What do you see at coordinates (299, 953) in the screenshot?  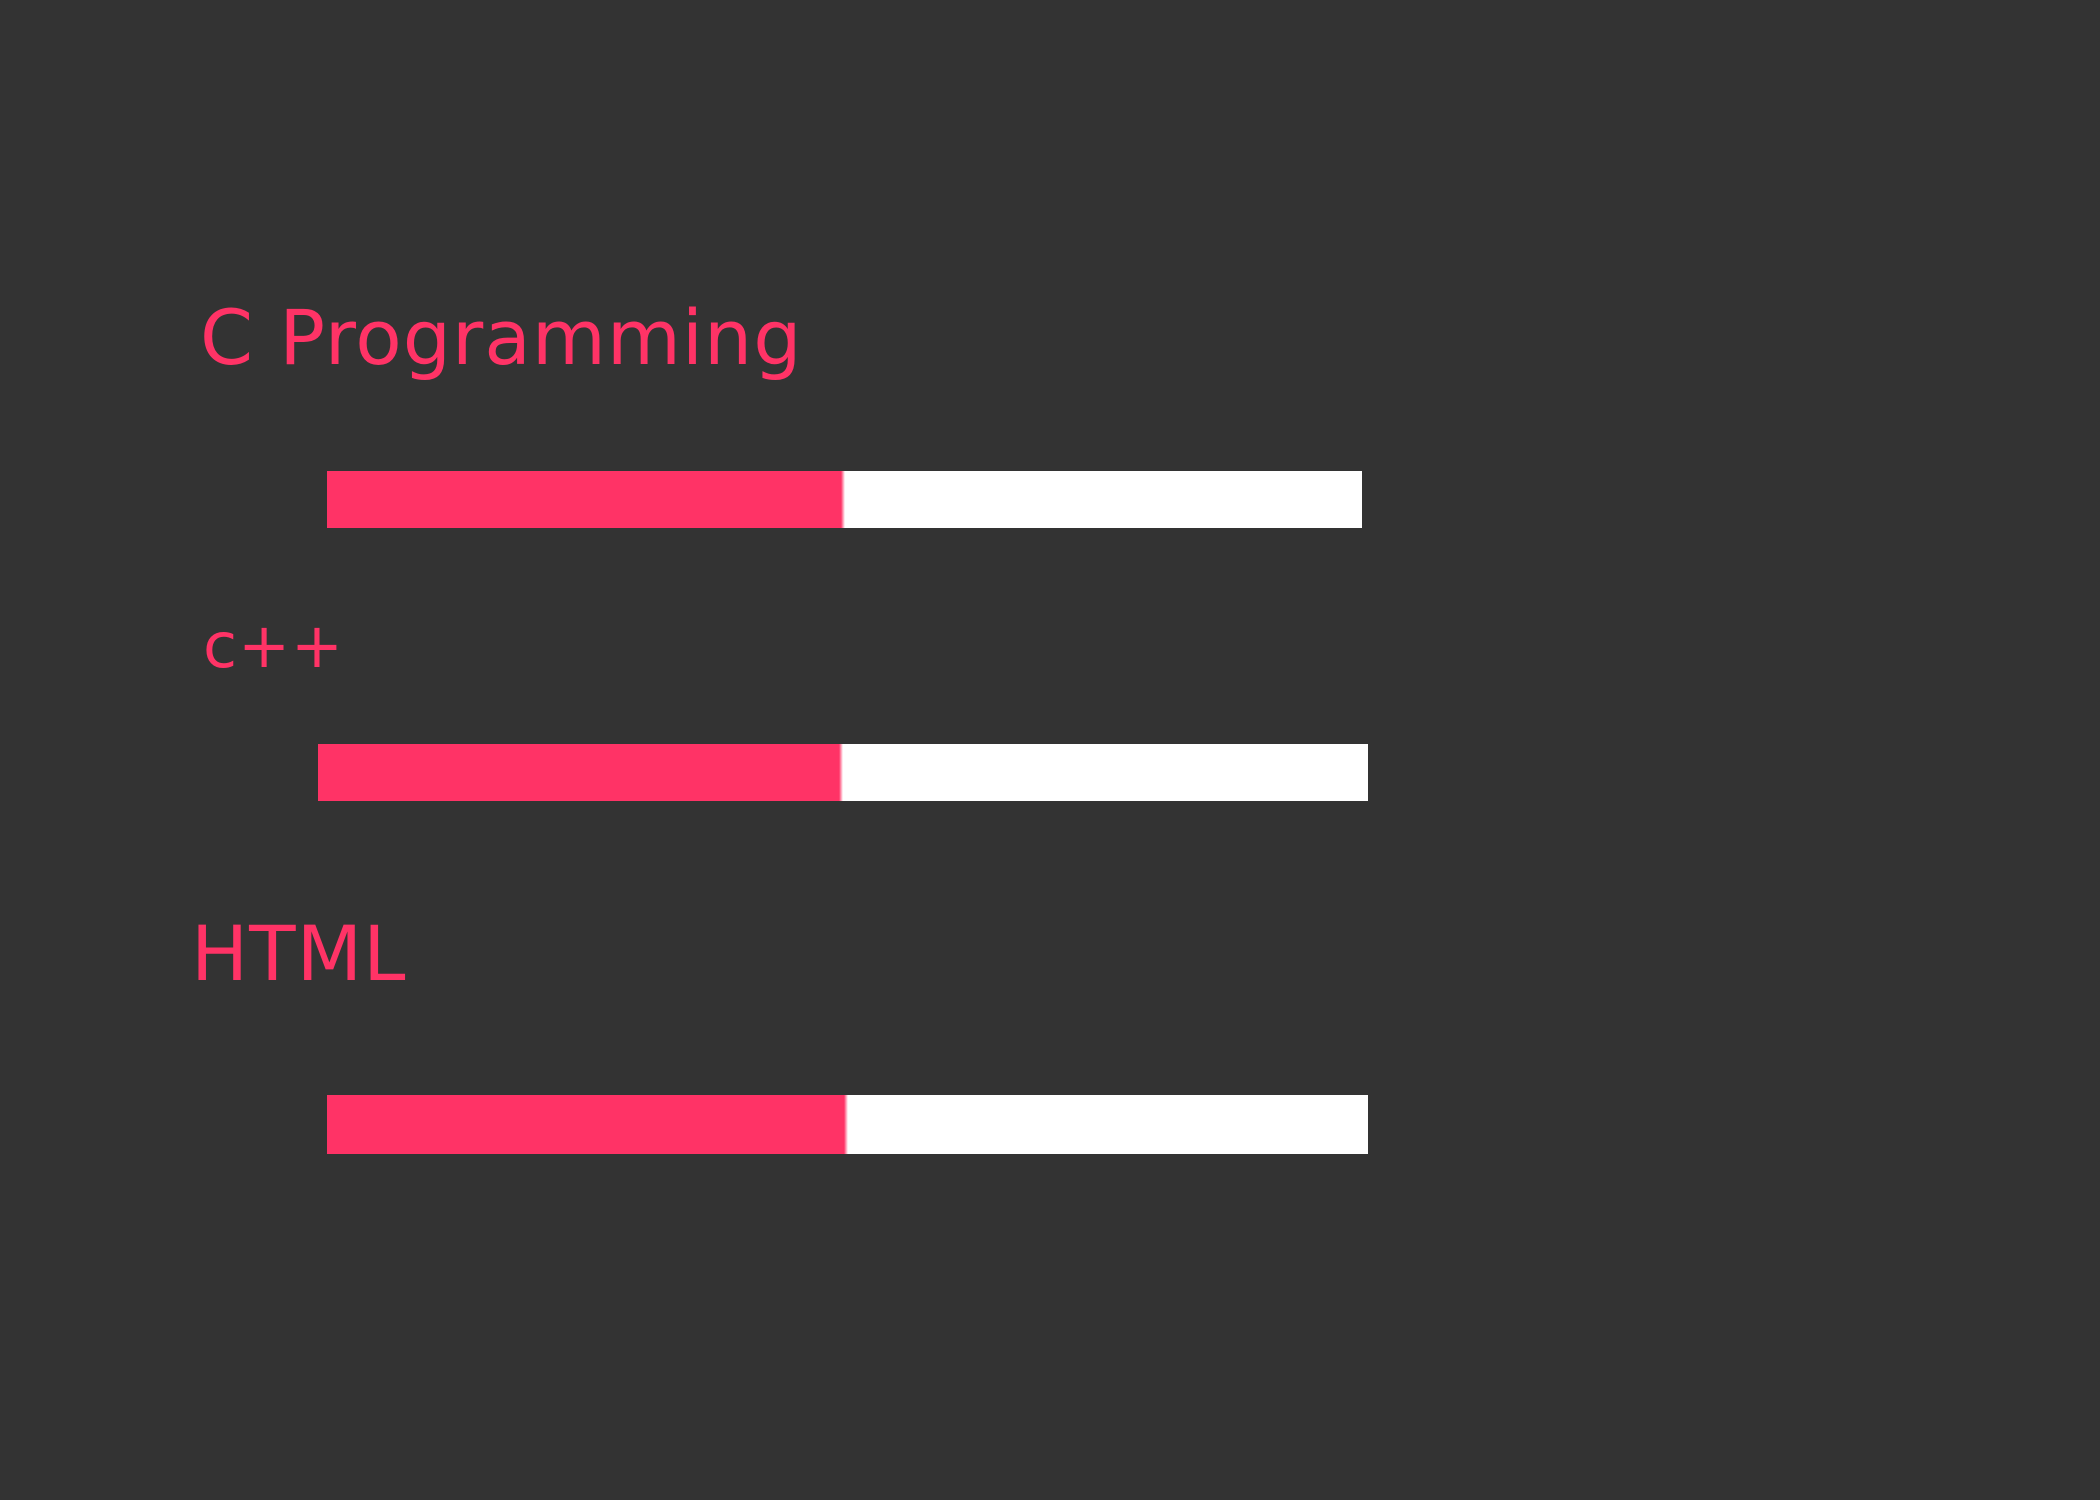 I see `skill-label-html: HTML` at bounding box center [299, 953].